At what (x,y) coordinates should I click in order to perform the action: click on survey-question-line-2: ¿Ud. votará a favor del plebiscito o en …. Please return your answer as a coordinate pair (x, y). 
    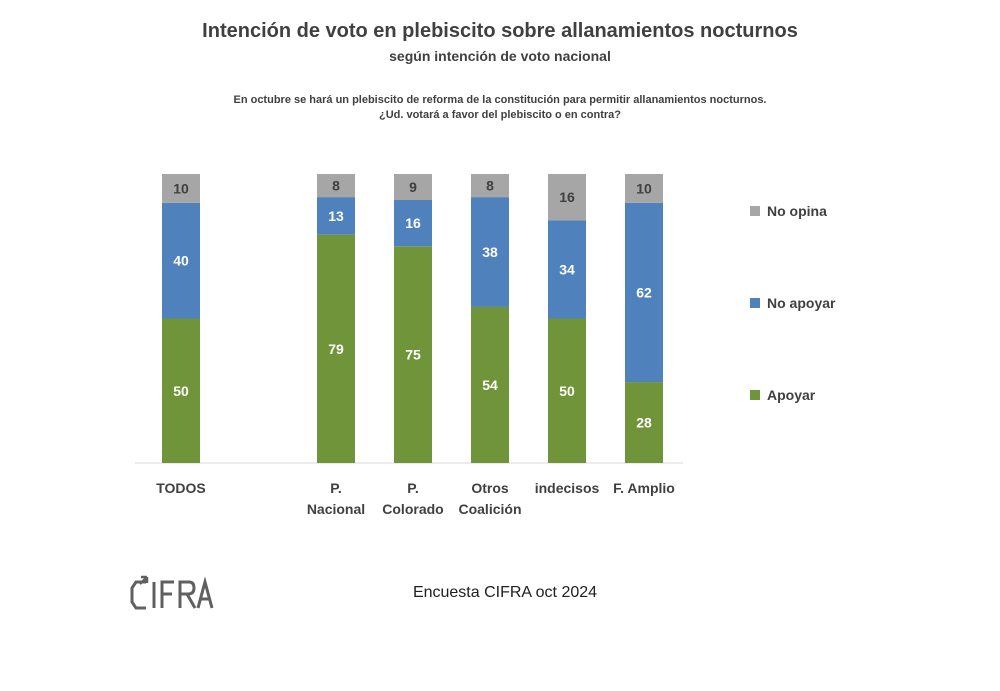
    Looking at the image, I should click on (500, 115).